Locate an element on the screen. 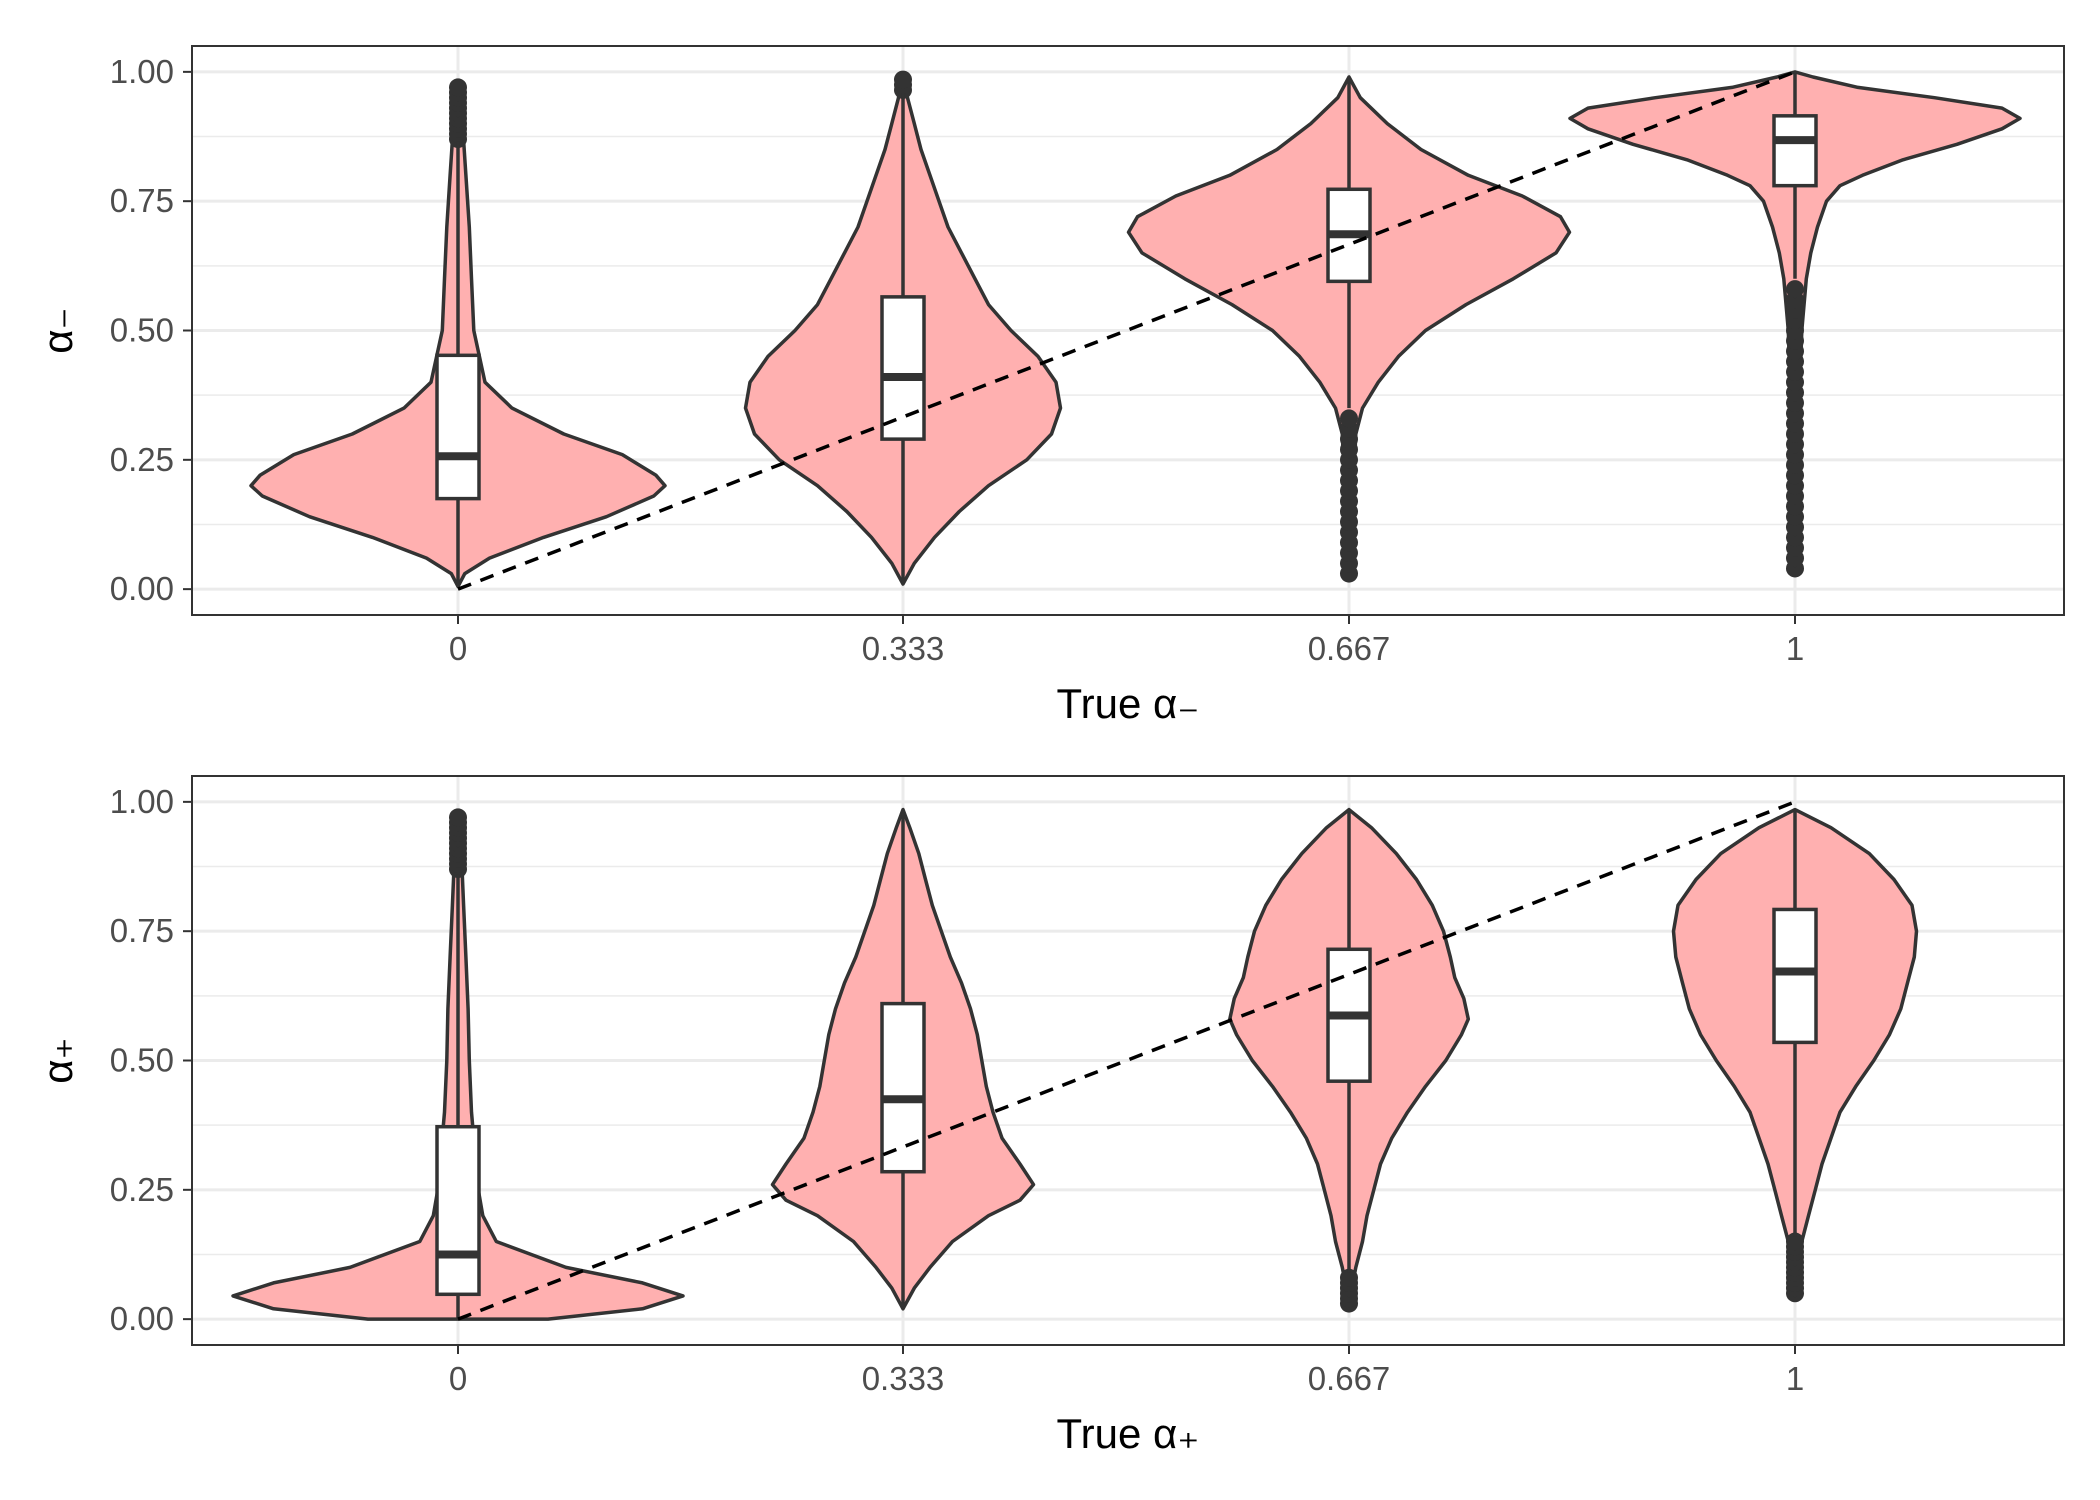 The height and width of the screenshot is (1500, 2100). bottom-y-axis-title: α₊ is located at coordinates (57, 1060).